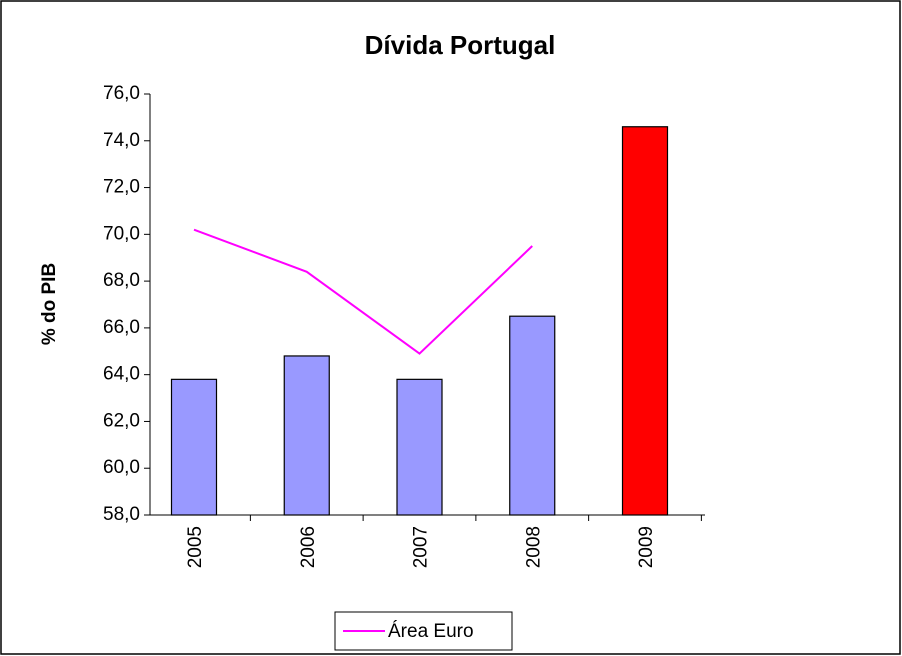 This screenshot has width=902, height=656. Describe the element at coordinates (195, 547) in the screenshot. I see `x-tick-label: 2005` at that location.